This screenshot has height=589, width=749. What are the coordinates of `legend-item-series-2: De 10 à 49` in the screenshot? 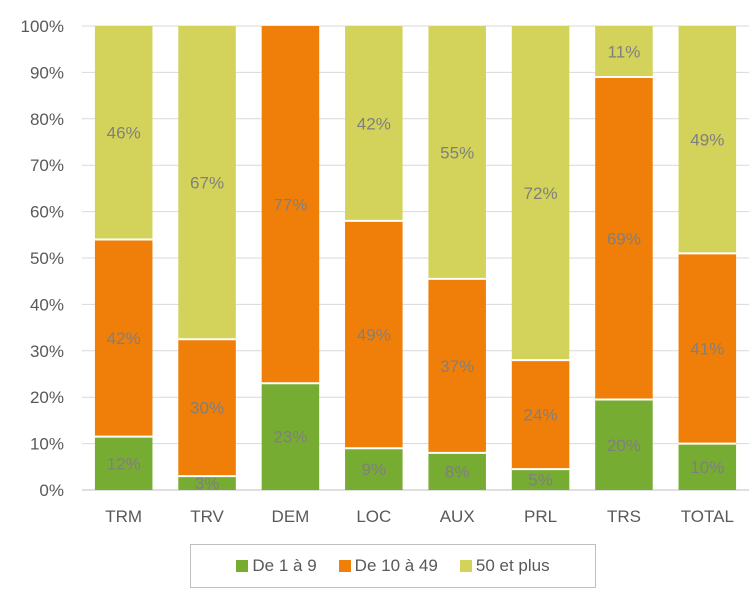 It's located at (388, 566).